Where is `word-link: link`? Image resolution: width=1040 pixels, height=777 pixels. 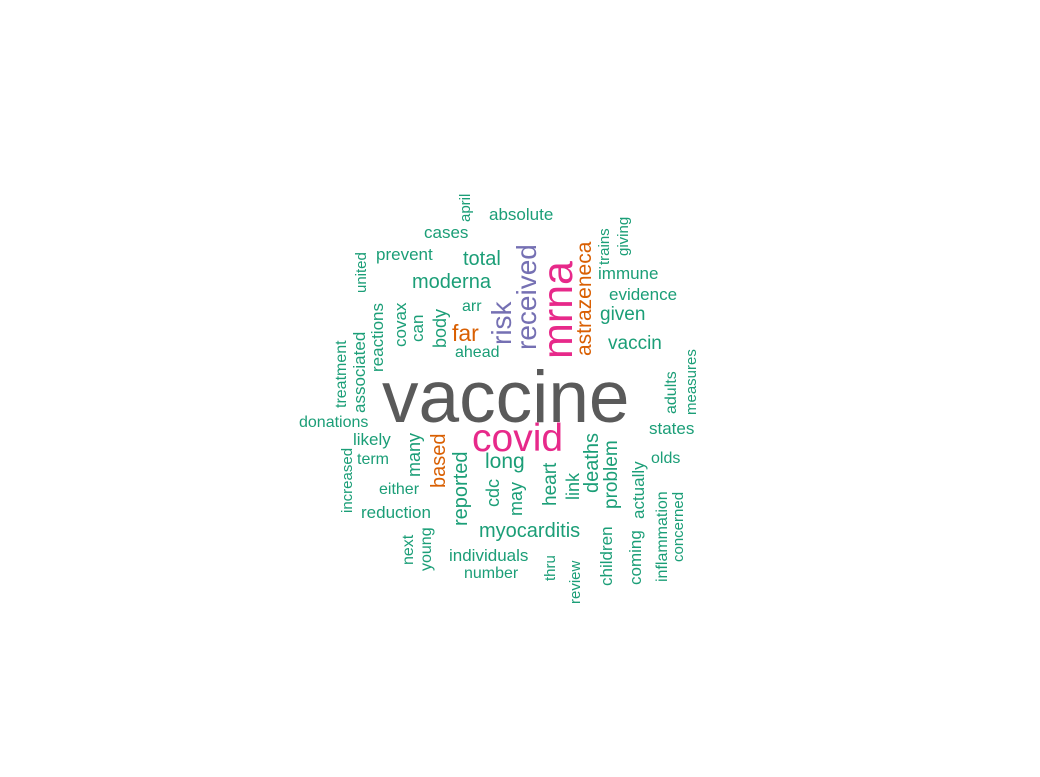
word-link: link is located at coordinates (573, 486).